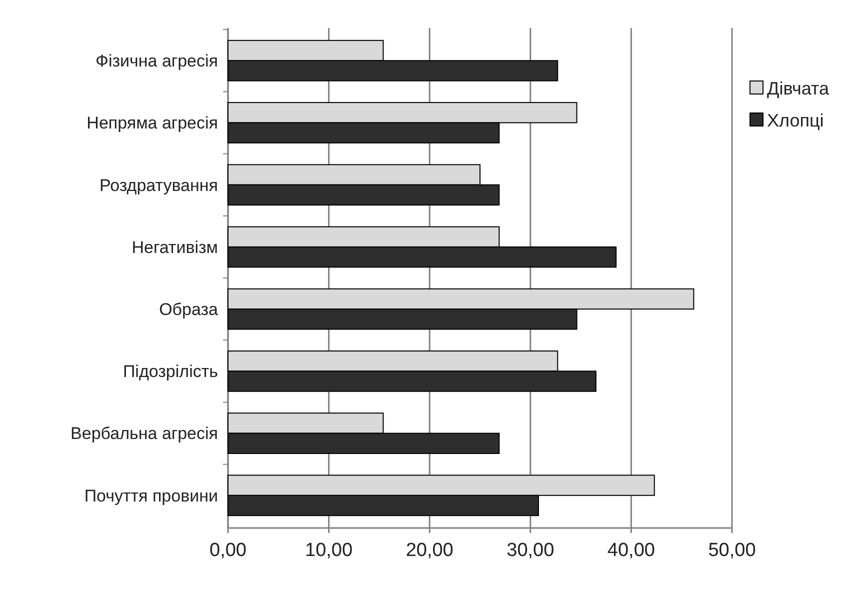  Describe the element at coordinates (732, 550) in the screenshot. I see `x-tick-label: 50,00` at that location.